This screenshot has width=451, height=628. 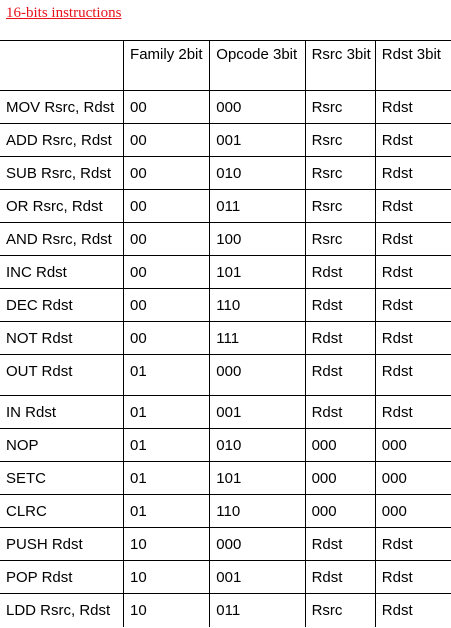 I want to click on header-cell-instruction, so click(x=62, y=65).